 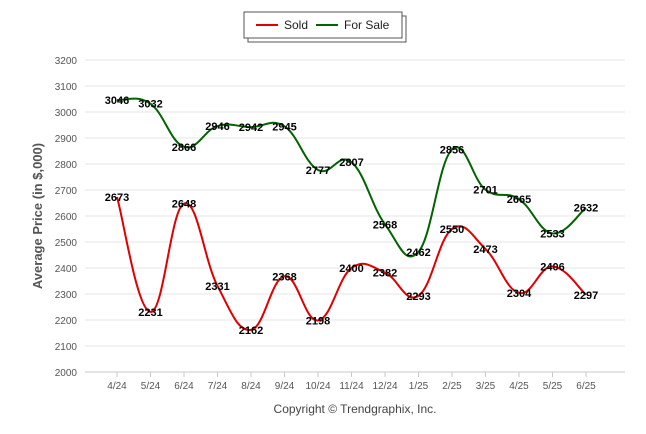 I want to click on y-axis-label: Average Price (in $,000), so click(x=37, y=216).